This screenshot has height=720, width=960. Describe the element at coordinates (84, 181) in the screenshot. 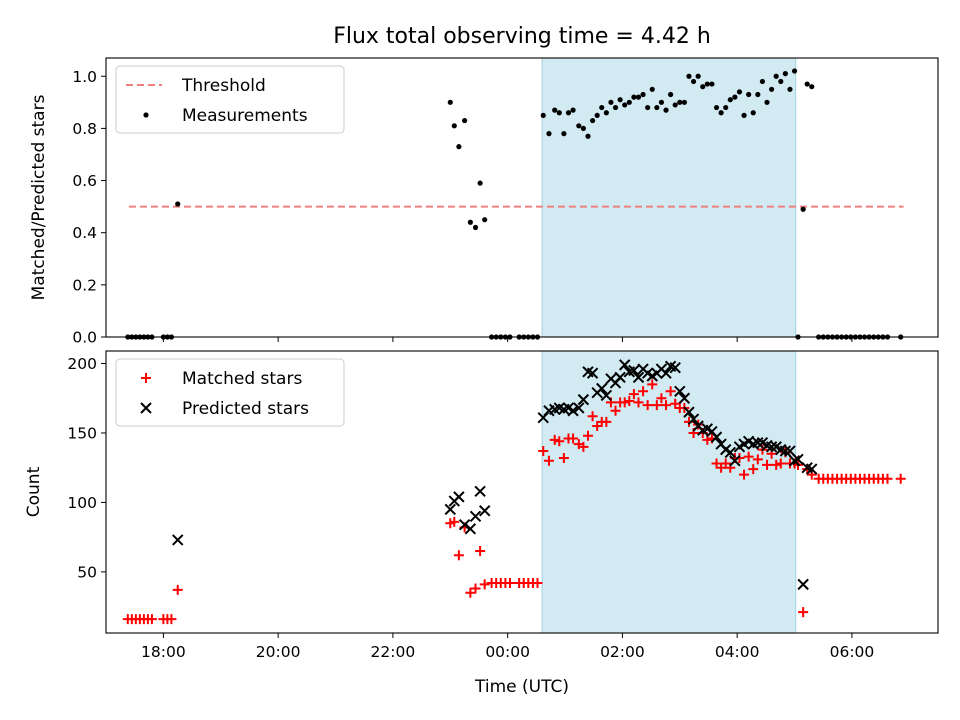

I see `y-tick-label: 0.6` at that location.